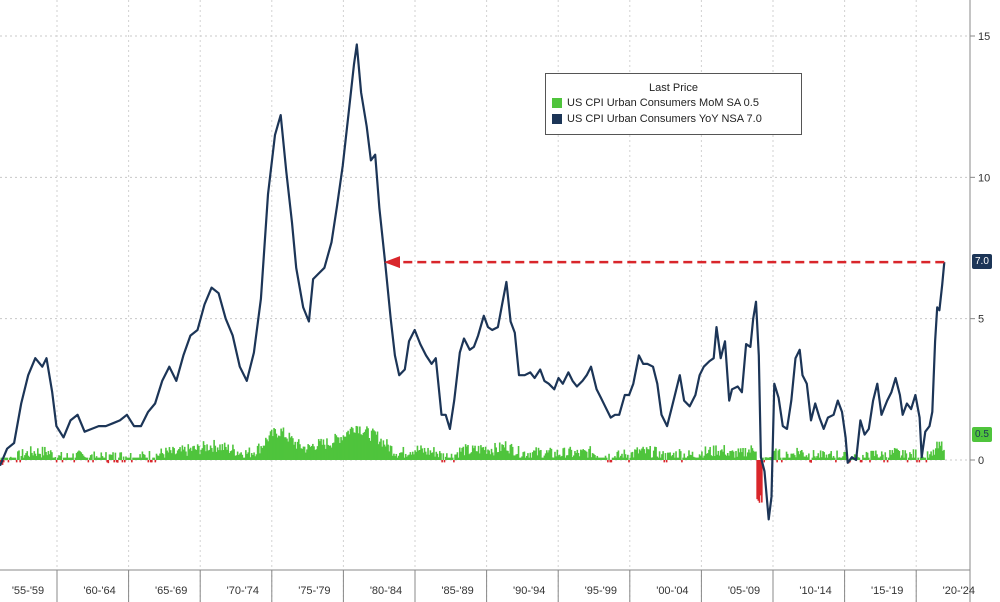 The width and height of the screenshot is (1000, 602). What do you see at coordinates (664, 119) in the screenshot?
I see `legend-label-yoy: US CPI Urban Consumers YoY NSA 7.0` at bounding box center [664, 119].